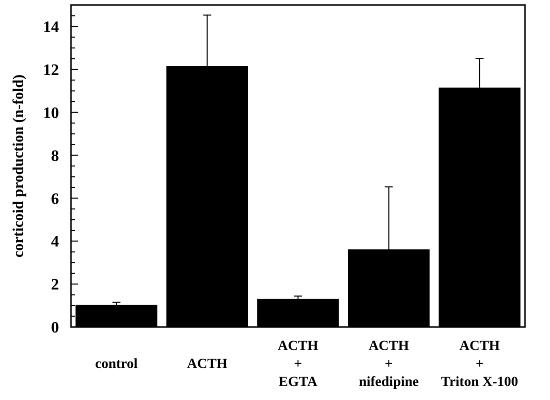  I want to click on y-tick-label: 6, so click(55, 199).